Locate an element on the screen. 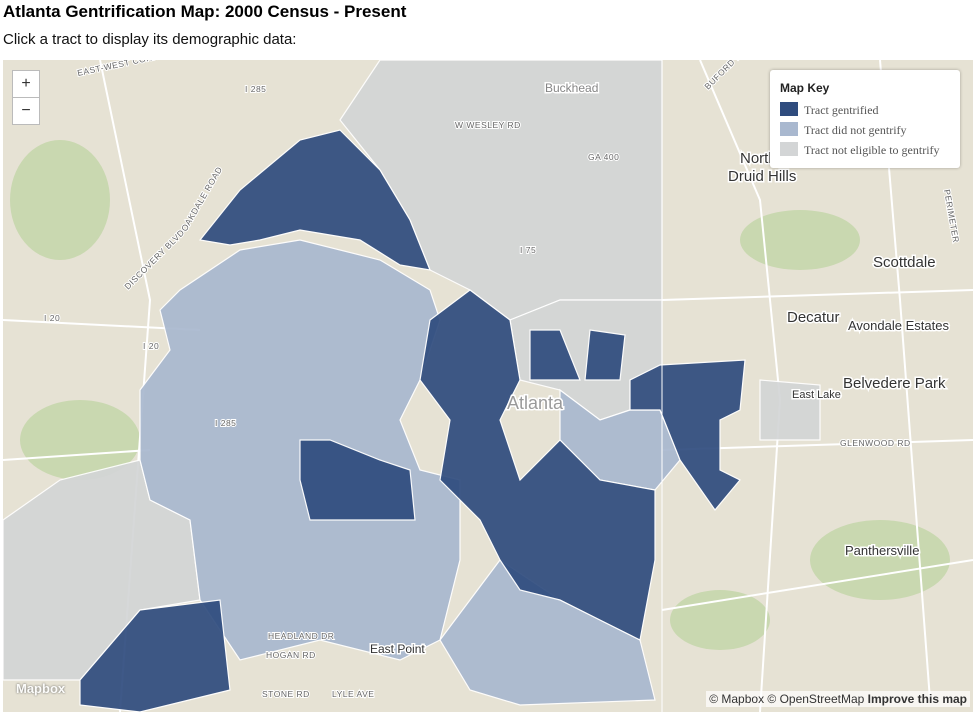 The height and width of the screenshot is (712, 976). place-label: Belvedere Park is located at coordinates (894, 383).